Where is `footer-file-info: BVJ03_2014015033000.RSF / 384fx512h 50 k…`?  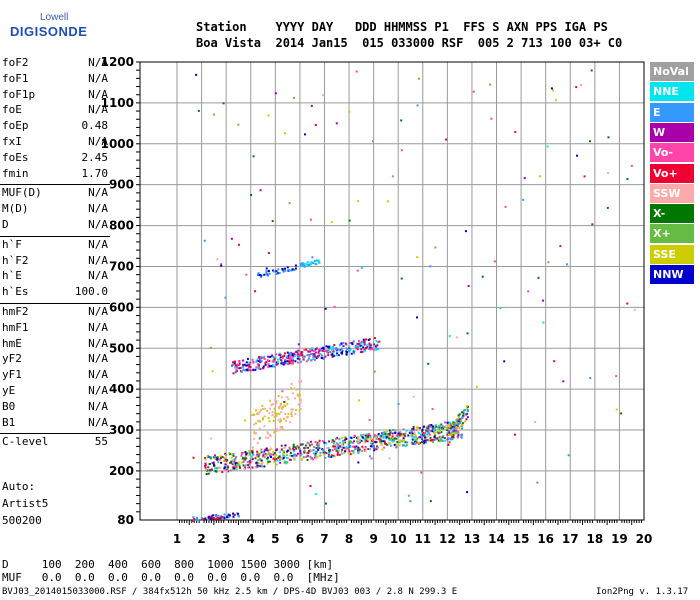 footer-file-info: BVJ03_2014015033000.RSF / 384fx512h 50 k… is located at coordinates (230, 592).